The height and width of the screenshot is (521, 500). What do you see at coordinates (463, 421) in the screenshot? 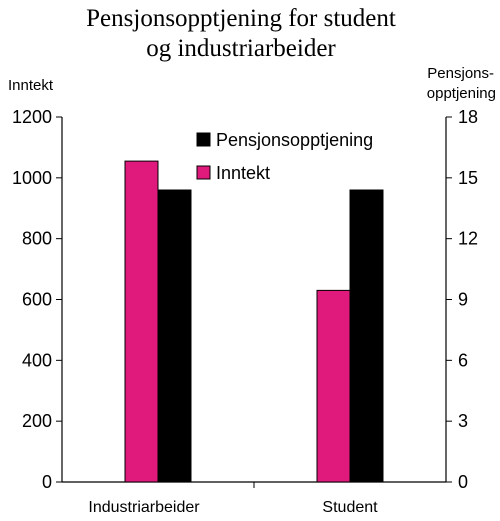
I see `right-tick-label: 3` at bounding box center [463, 421].